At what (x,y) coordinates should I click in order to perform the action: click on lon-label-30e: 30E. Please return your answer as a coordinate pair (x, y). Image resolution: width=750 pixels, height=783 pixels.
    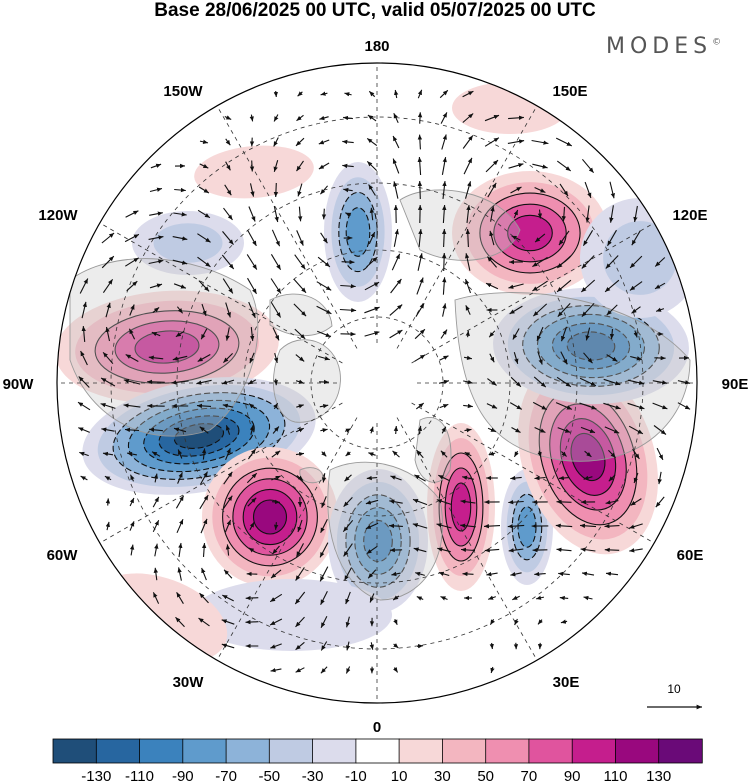
    Looking at the image, I should click on (566, 682).